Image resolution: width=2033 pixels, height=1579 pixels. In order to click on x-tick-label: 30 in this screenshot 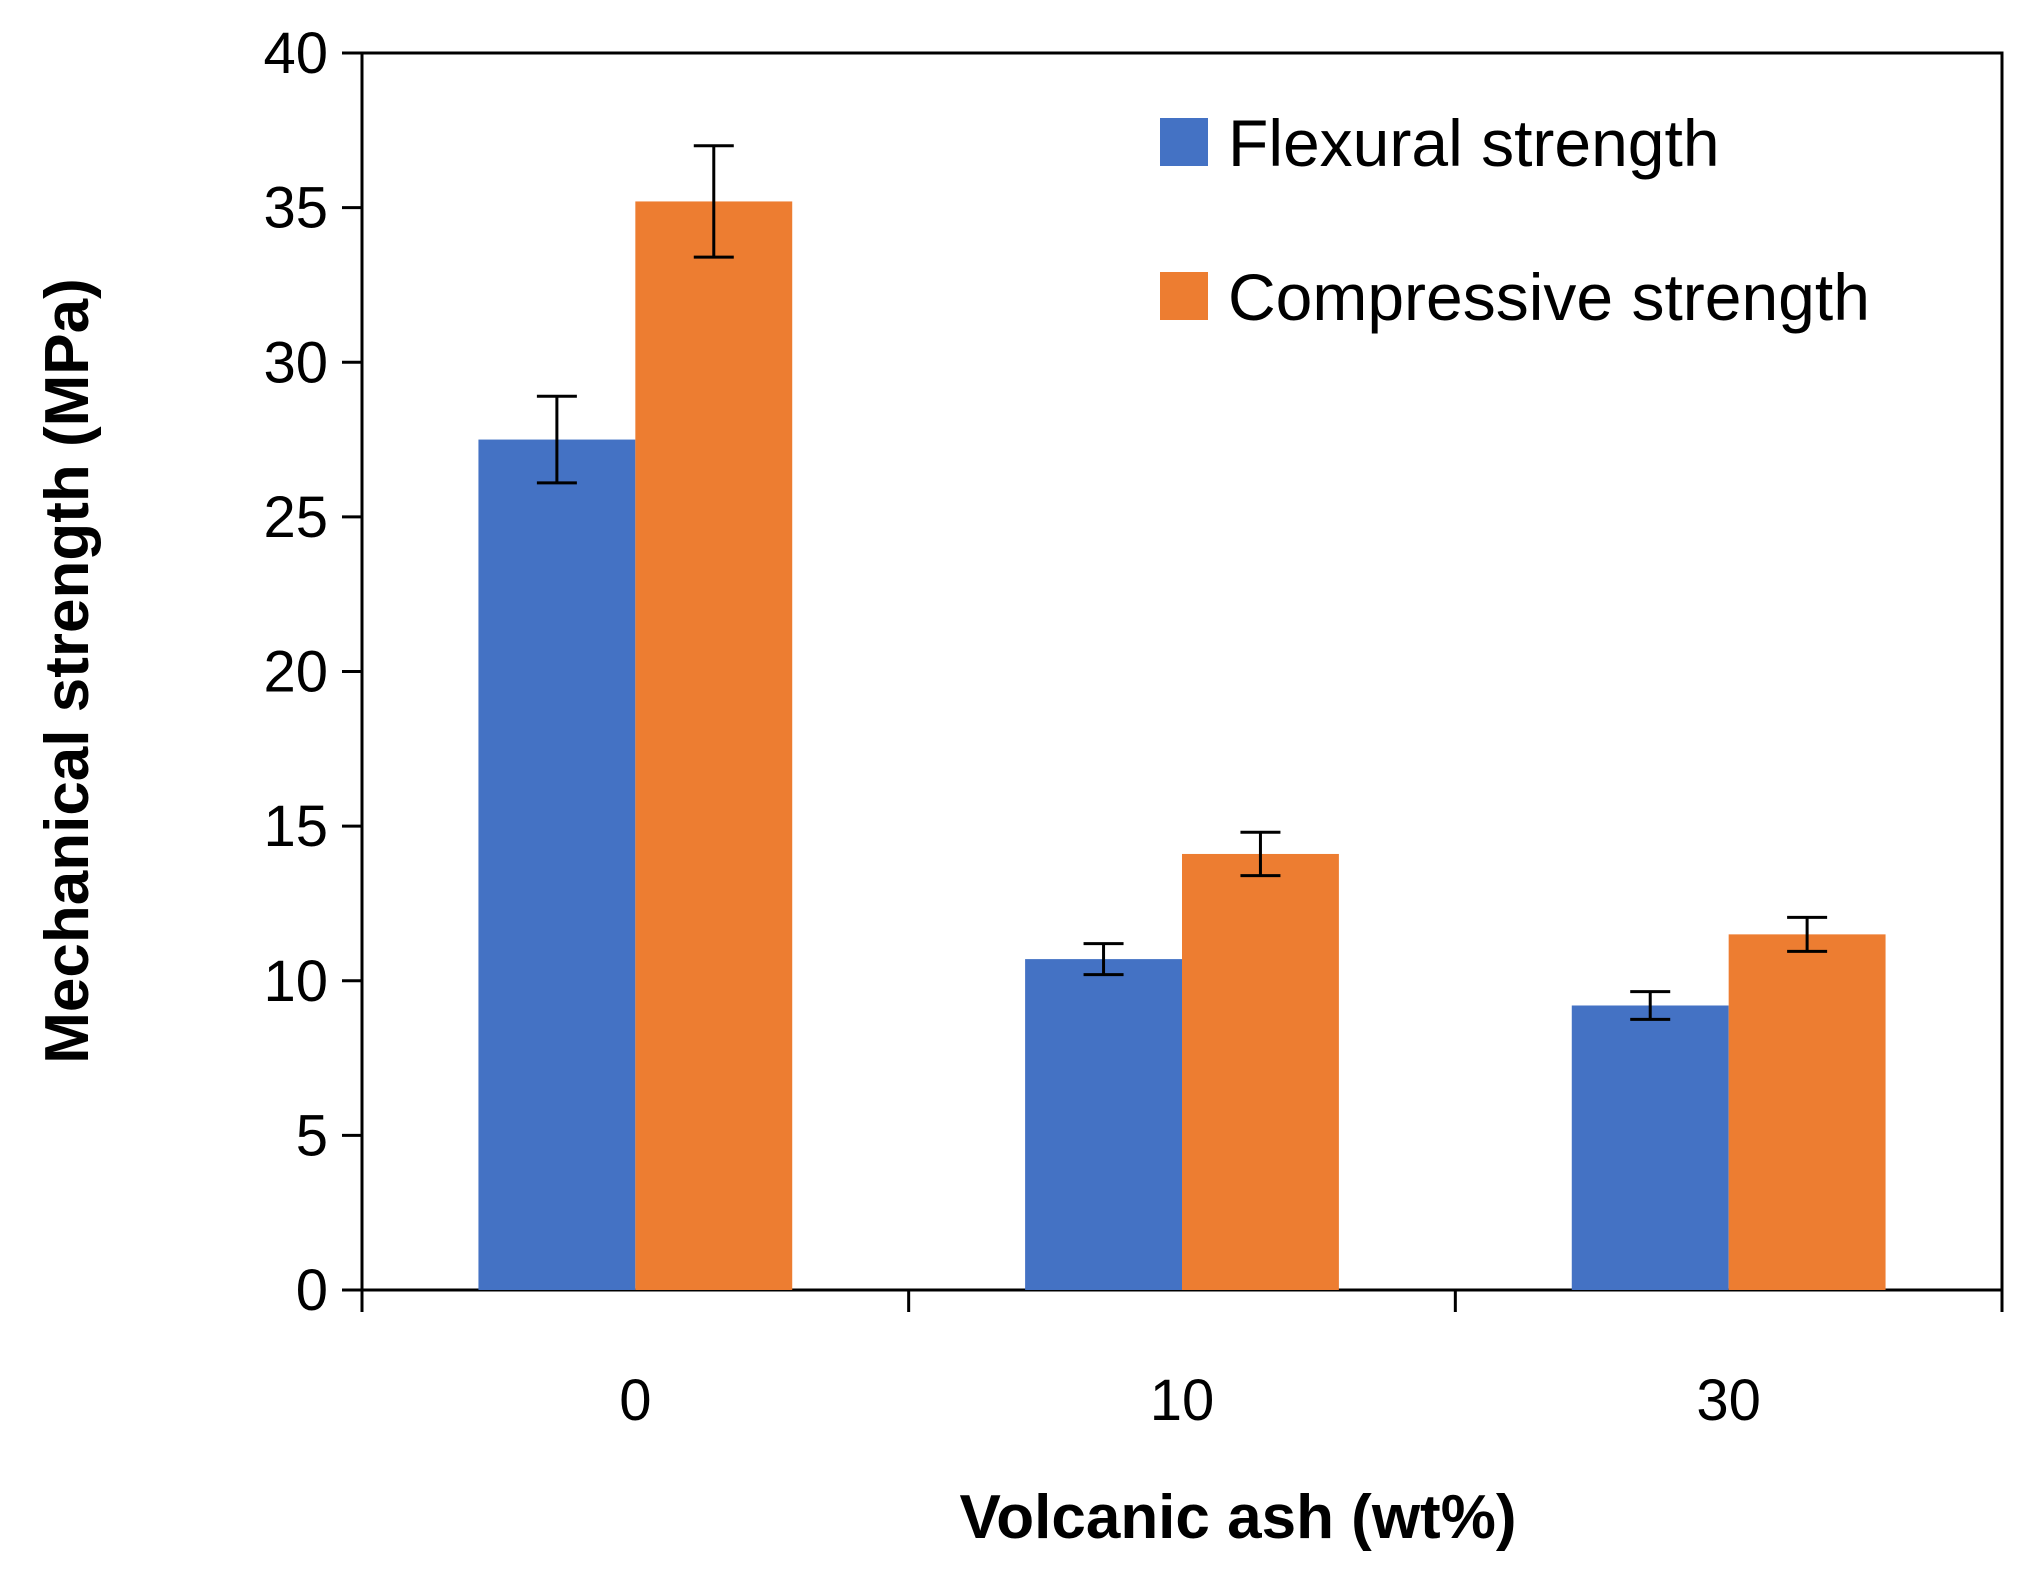, I will do `click(1728, 1400)`.